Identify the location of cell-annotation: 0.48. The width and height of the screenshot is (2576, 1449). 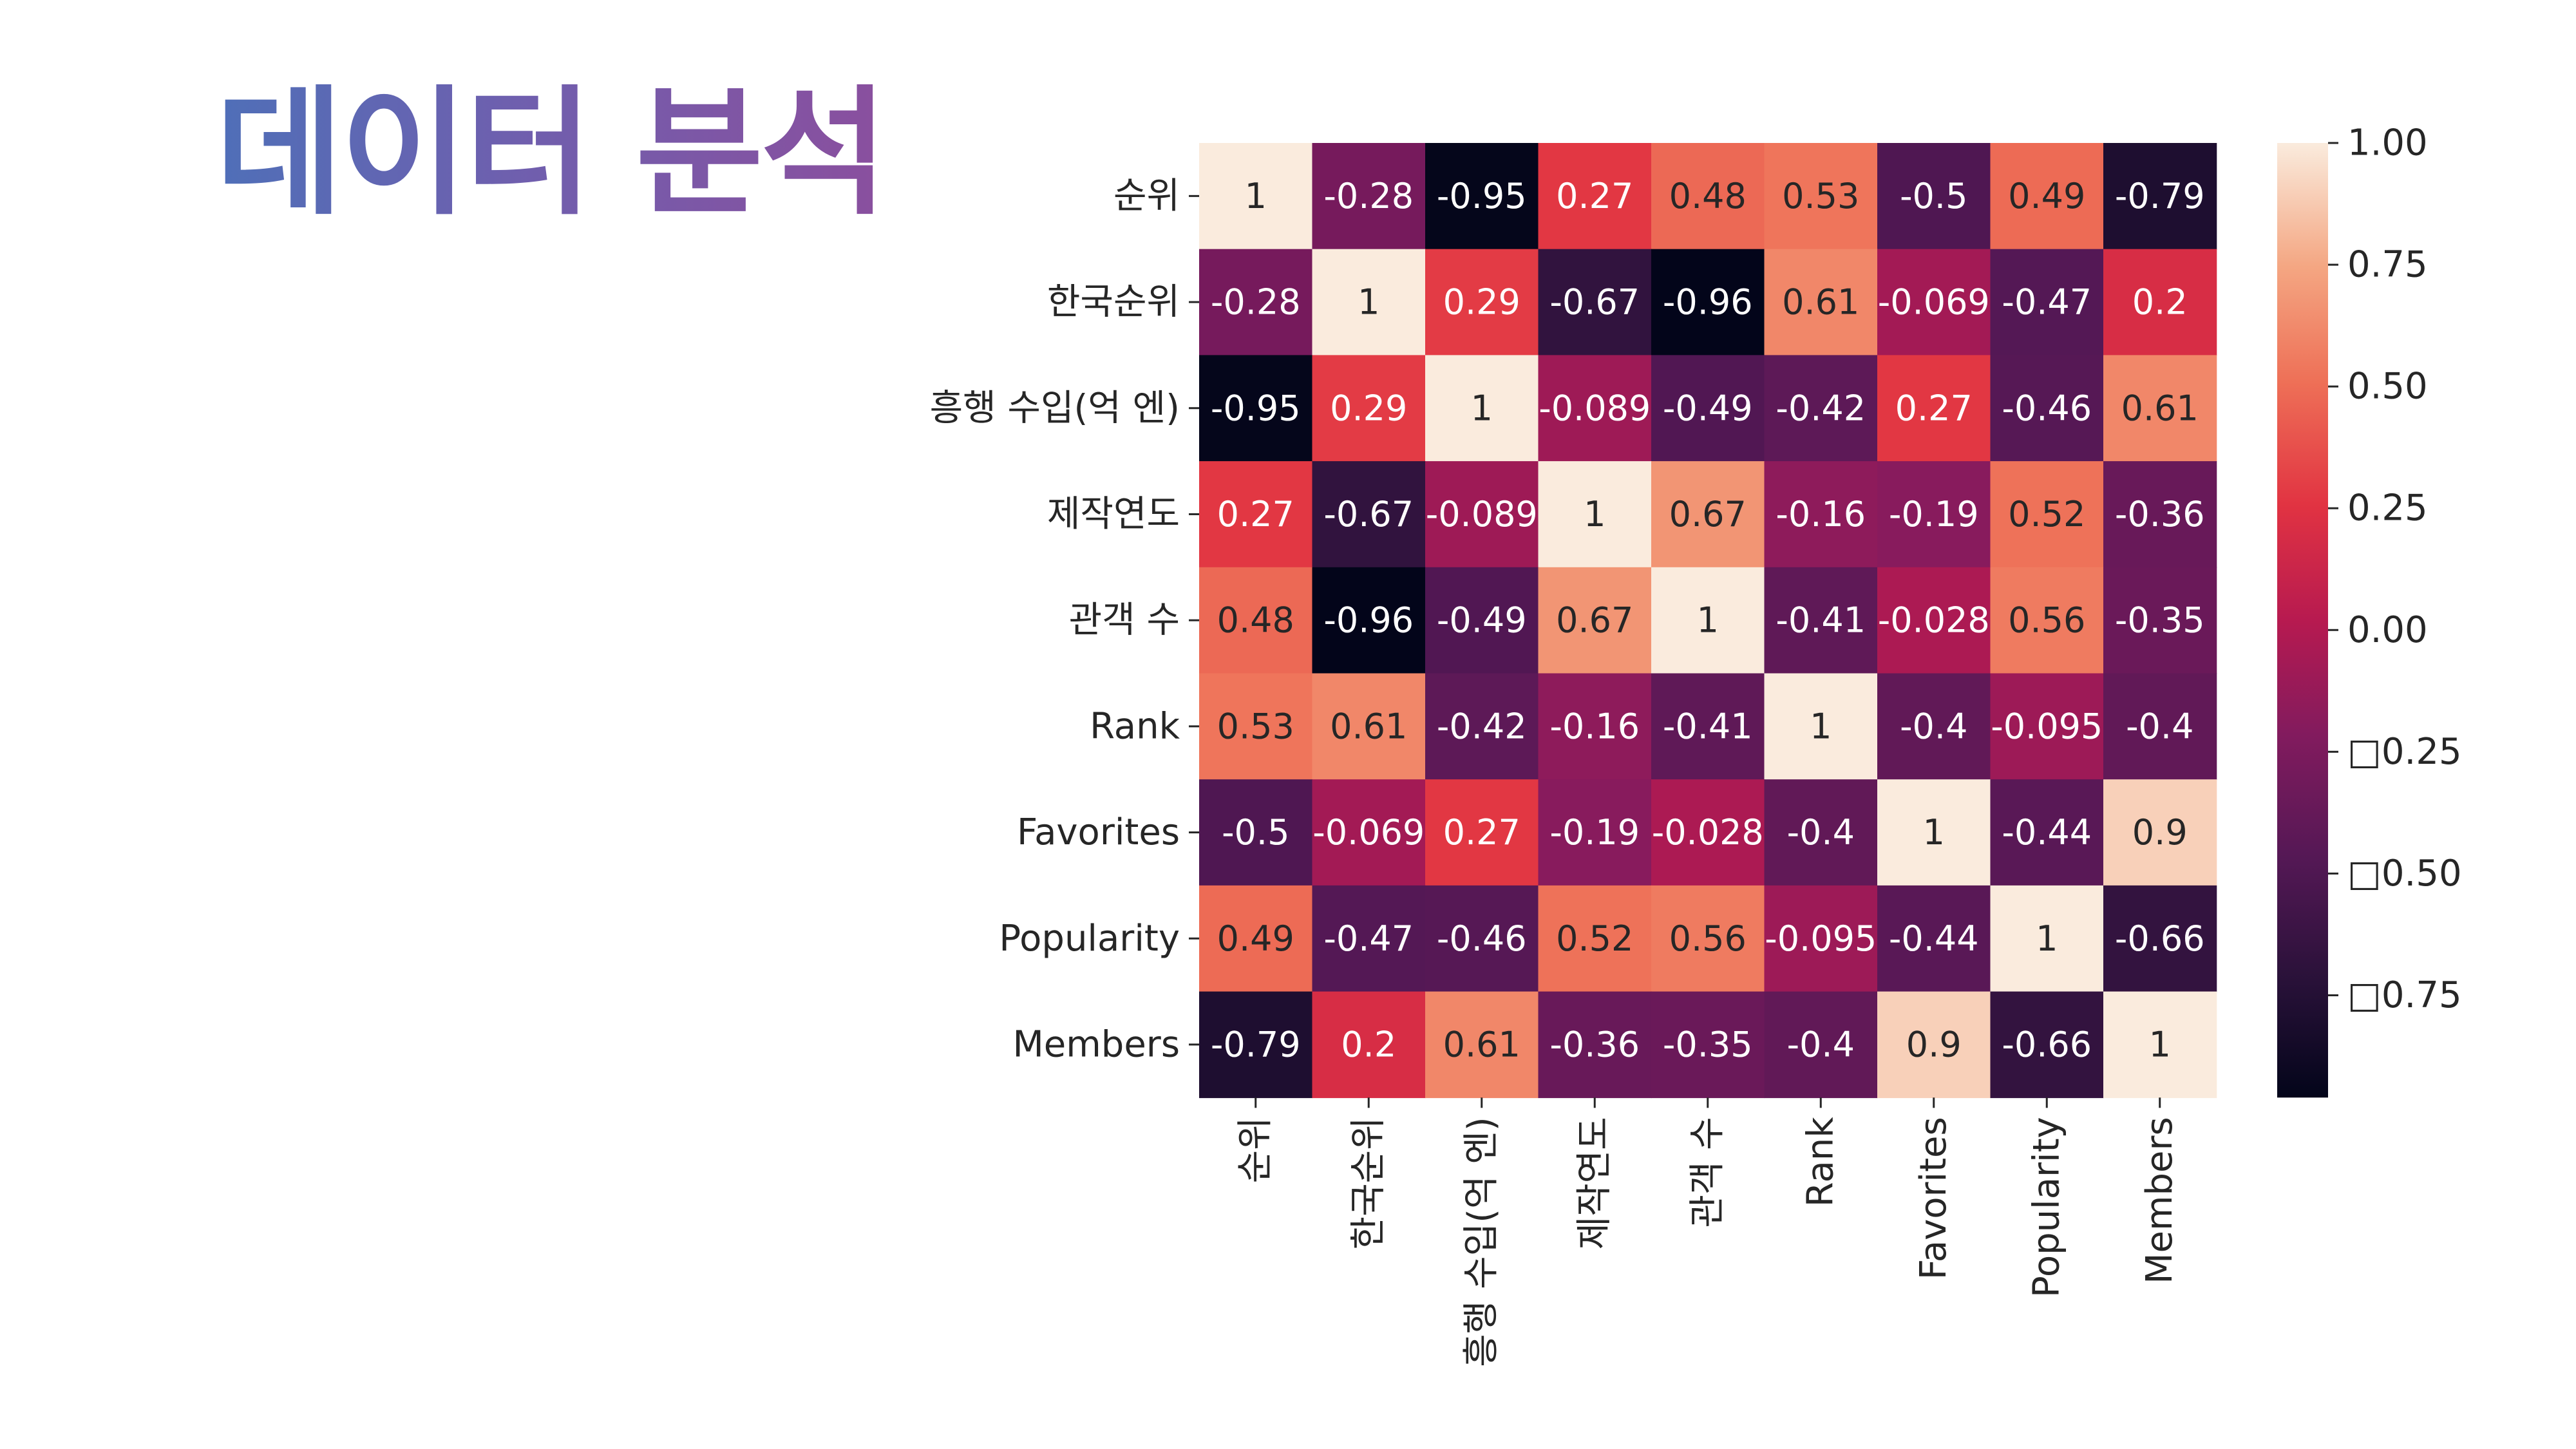
(1255, 620).